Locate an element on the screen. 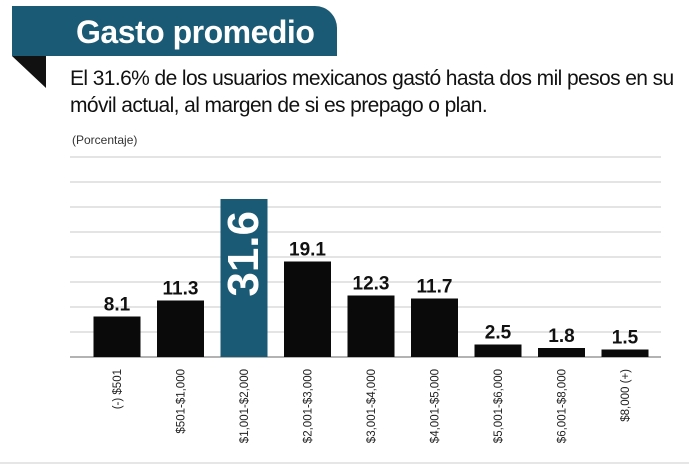 The width and height of the screenshot is (689, 470). category-label: $6,001-$8,000 is located at coordinates (563, 406).